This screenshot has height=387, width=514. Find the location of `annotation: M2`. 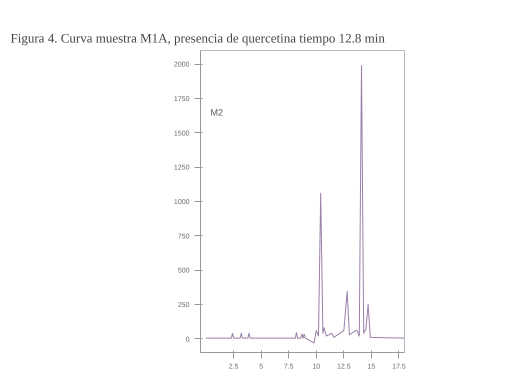

annotation: M2 is located at coordinates (217, 113).